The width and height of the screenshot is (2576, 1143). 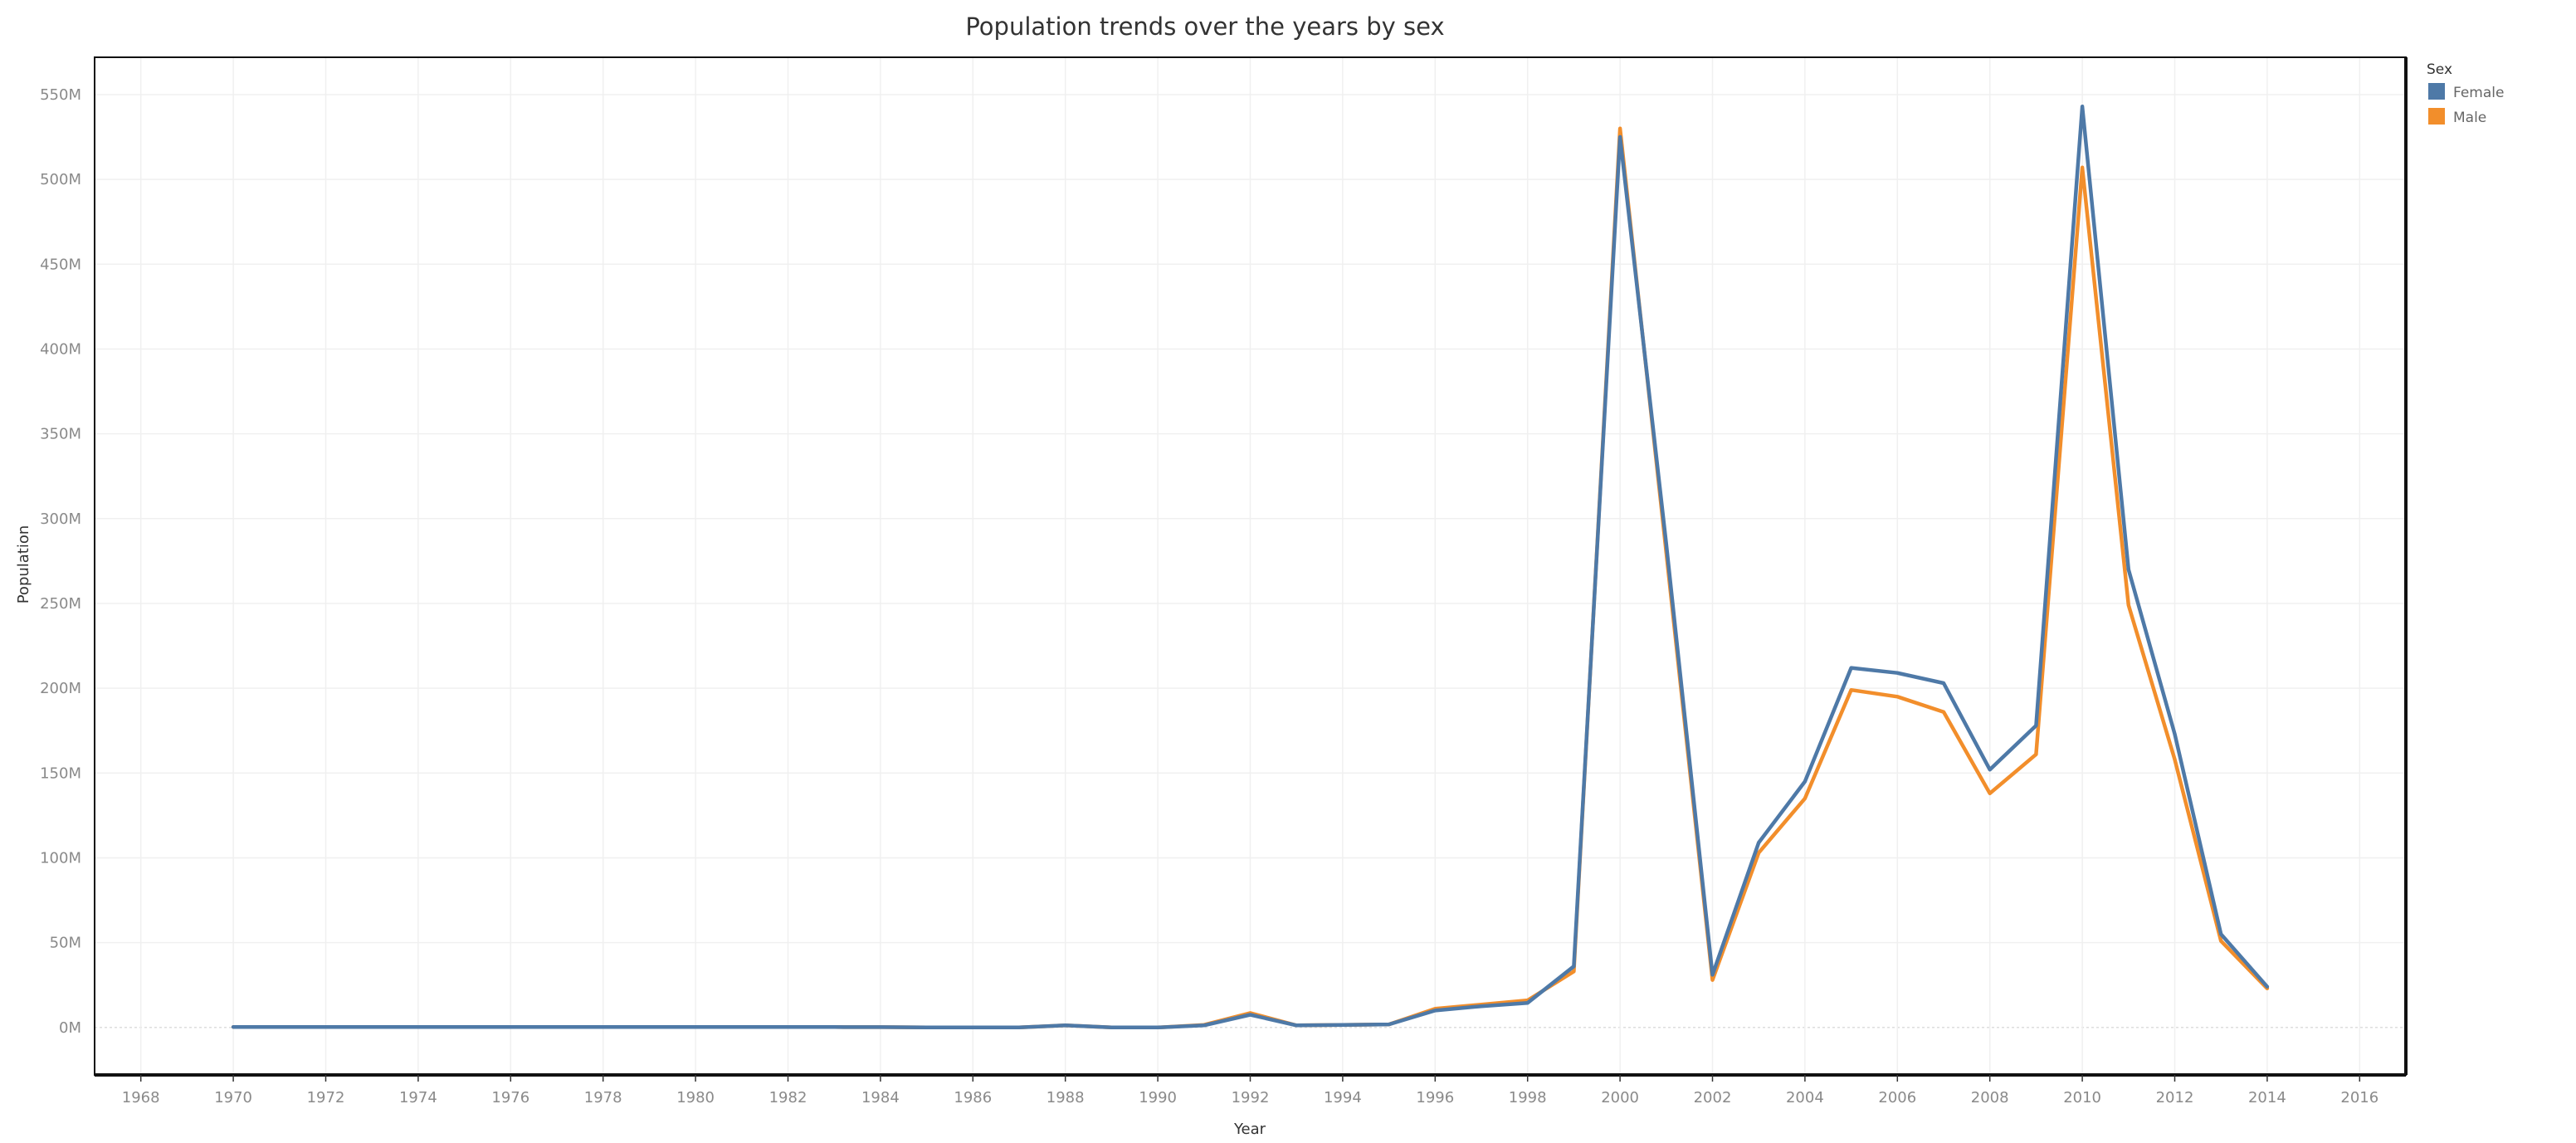 I want to click on x-axis-label: Year, so click(x=1250, y=1130).